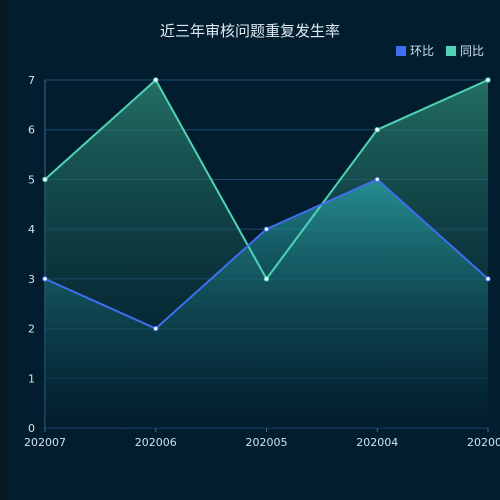  Describe the element at coordinates (377, 442) in the screenshot. I see `x-tick-label: 202004` at that location.